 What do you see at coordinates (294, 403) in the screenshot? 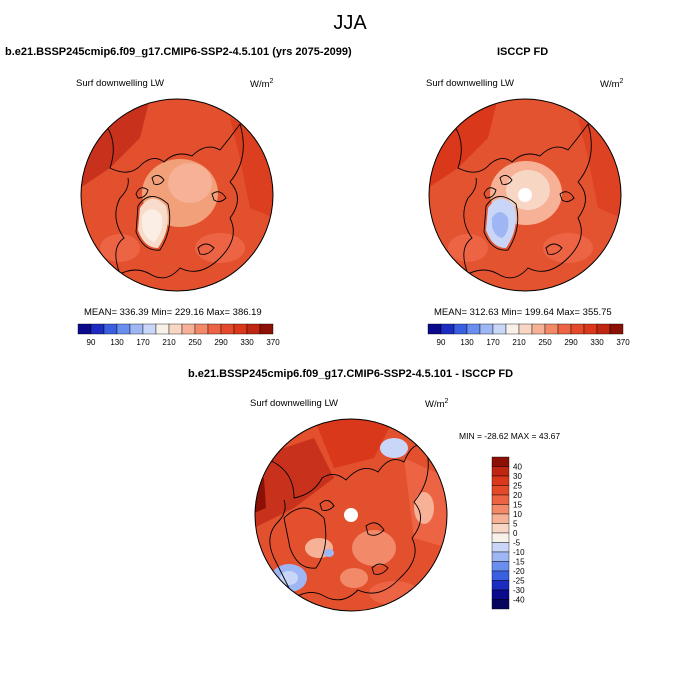
I see `panel3-variable: Surf downwelling LW` at bounding box center [294, 403].